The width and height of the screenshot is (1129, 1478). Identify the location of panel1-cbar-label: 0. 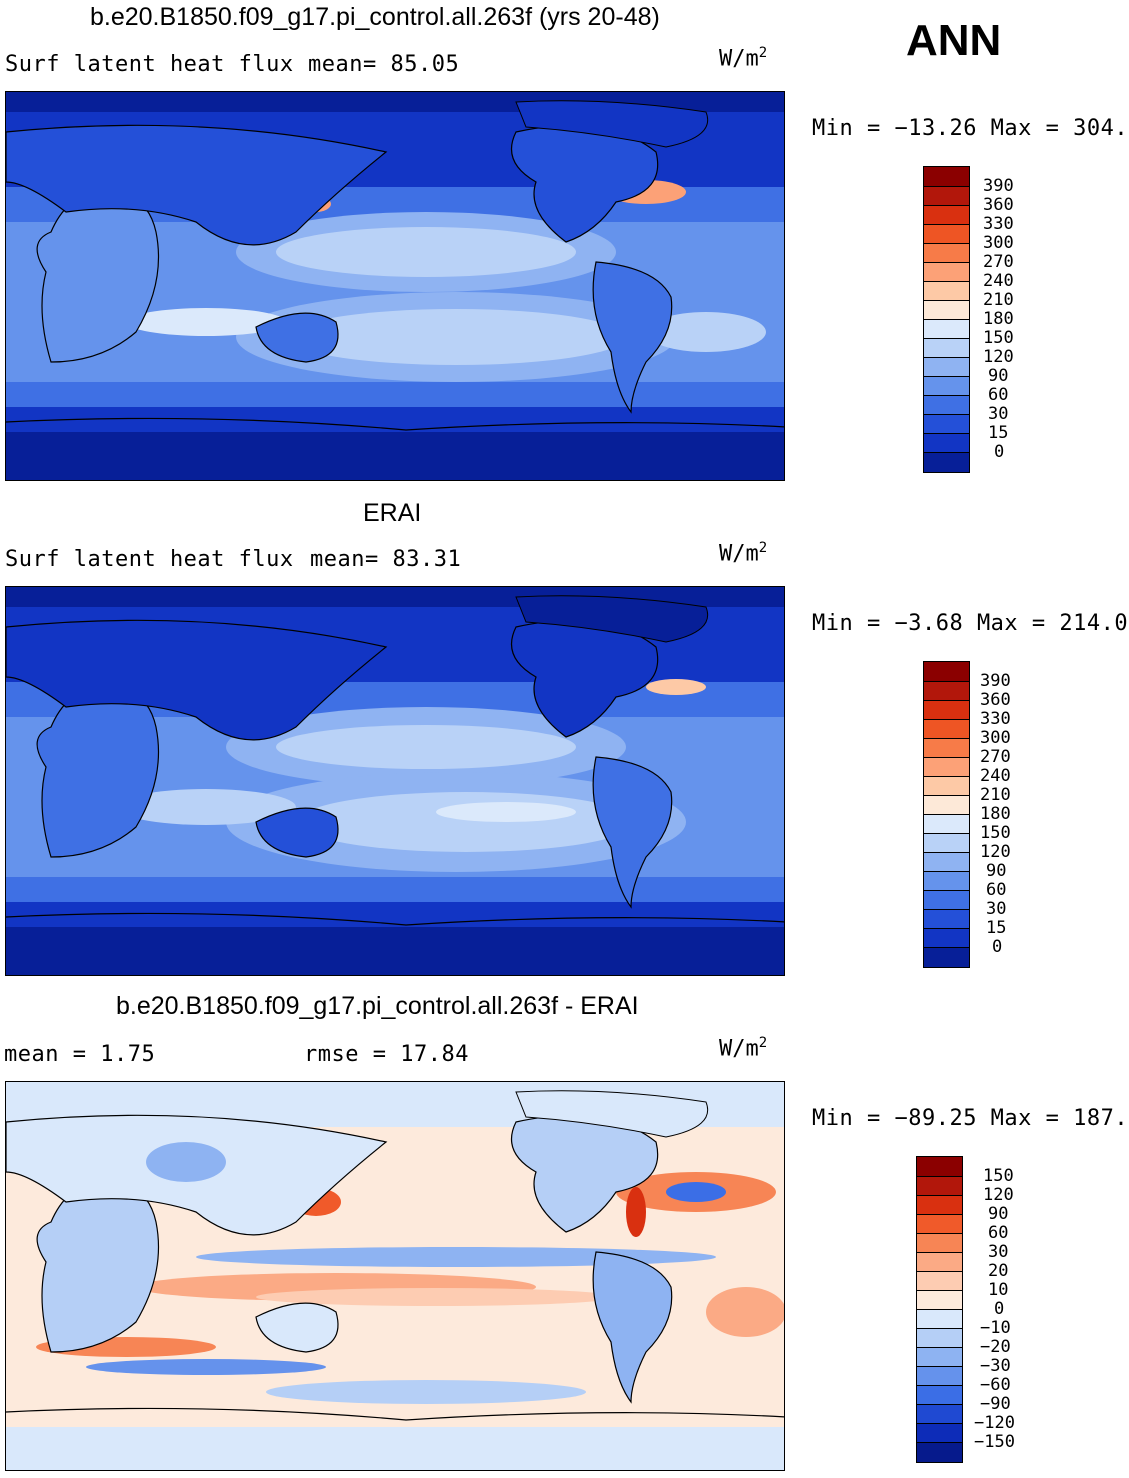
(999, 452).